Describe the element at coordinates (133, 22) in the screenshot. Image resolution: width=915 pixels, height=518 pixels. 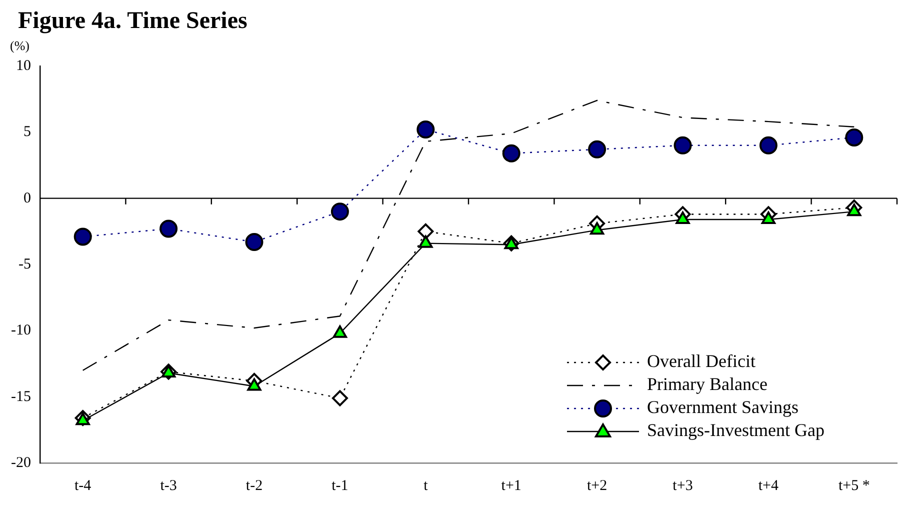
I see `chart-title: Figure 4a. Time Series` at that location.